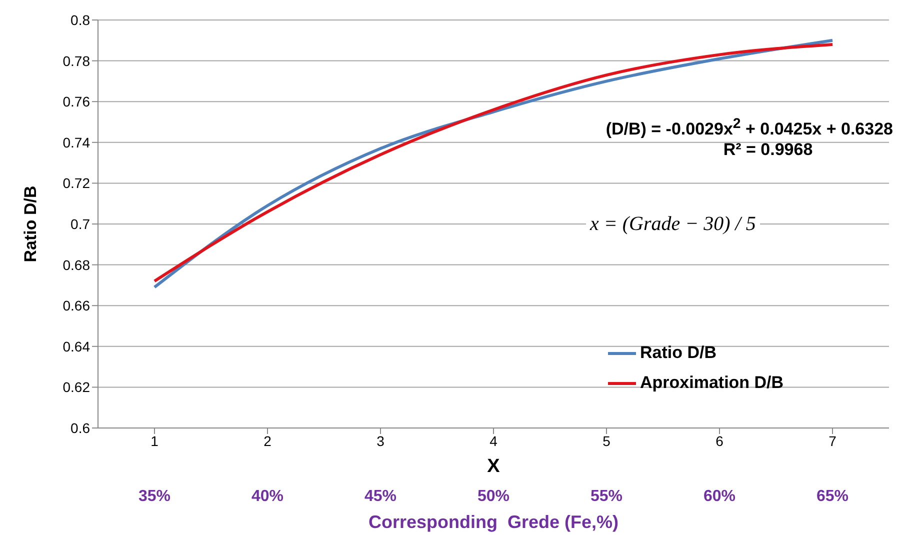 The width and height of the screenshot is (899, 535). What do you see at coordinates (493, 522) in the screenshot?
I see `text: Corresponding Grede (Fe,%)` at bounding box center [493, 522].